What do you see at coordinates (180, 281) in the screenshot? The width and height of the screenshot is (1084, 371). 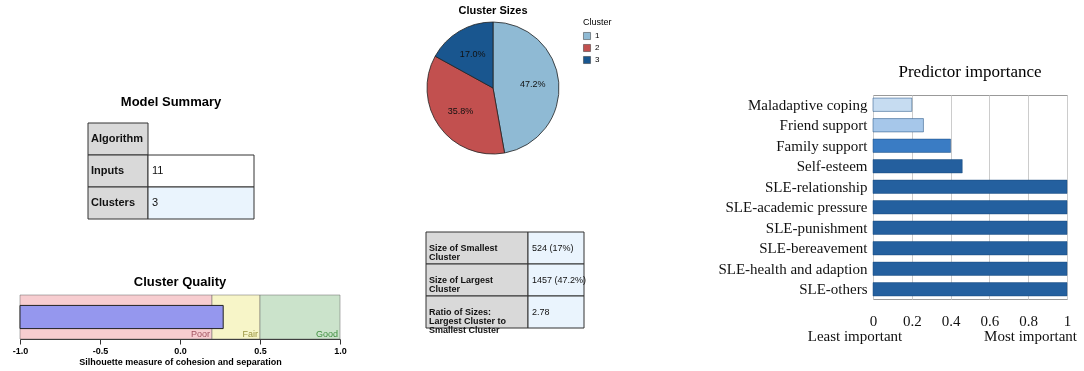 I see `chart-title: Cluster Quality` at bounding box center [180, 281].